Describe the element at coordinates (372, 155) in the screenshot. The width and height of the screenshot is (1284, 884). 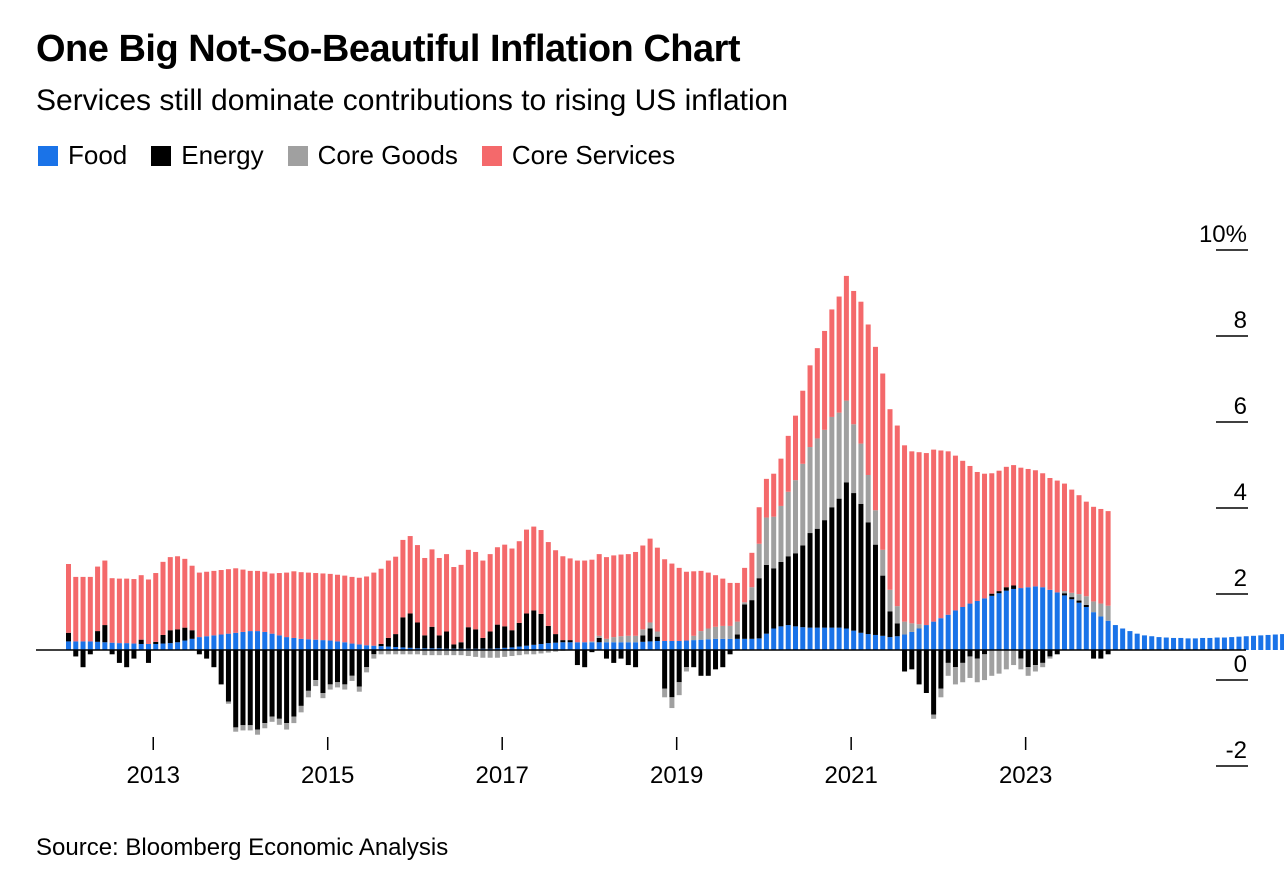
I see `legend-item-core-goods: Core Goods` at that location.